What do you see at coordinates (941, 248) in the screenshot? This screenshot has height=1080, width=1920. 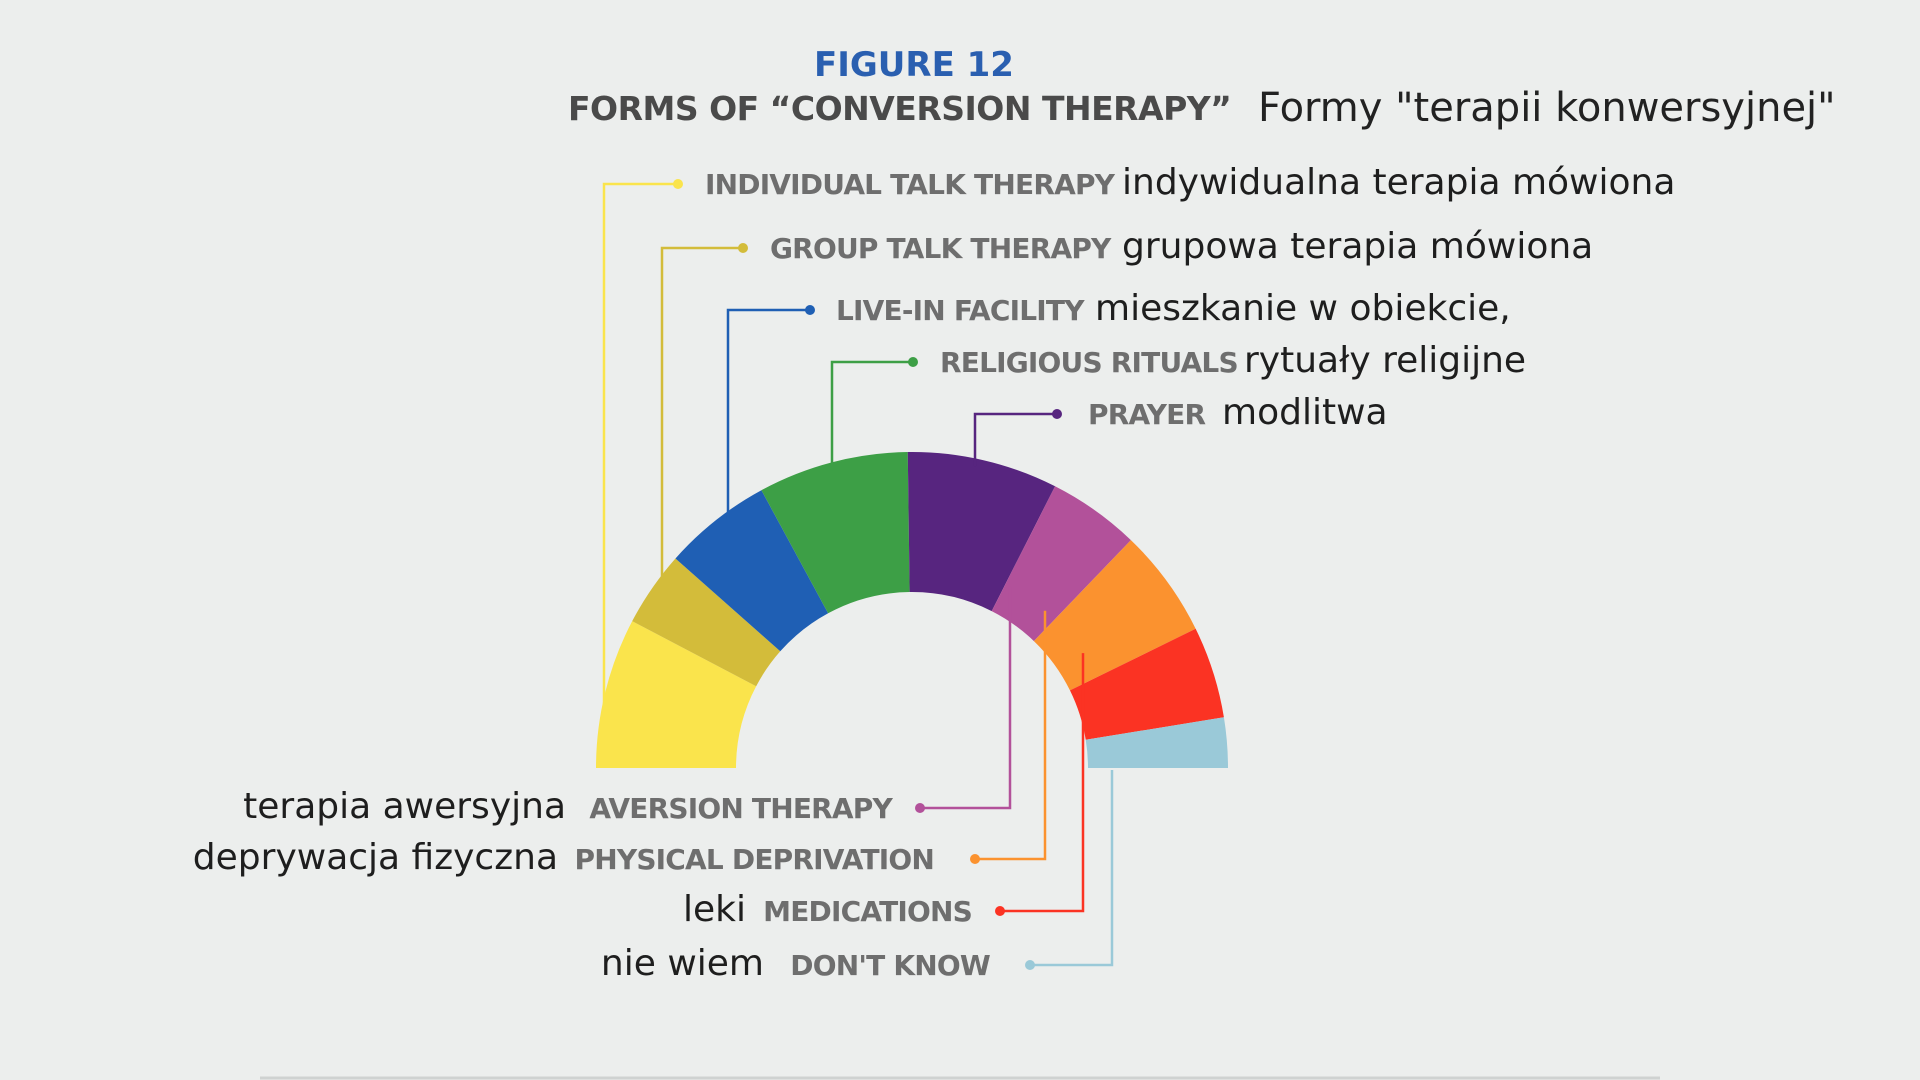 I see `label-en-group-talk-therapy: GROUP TALK THERAPY` at bounding box center [941, 248].